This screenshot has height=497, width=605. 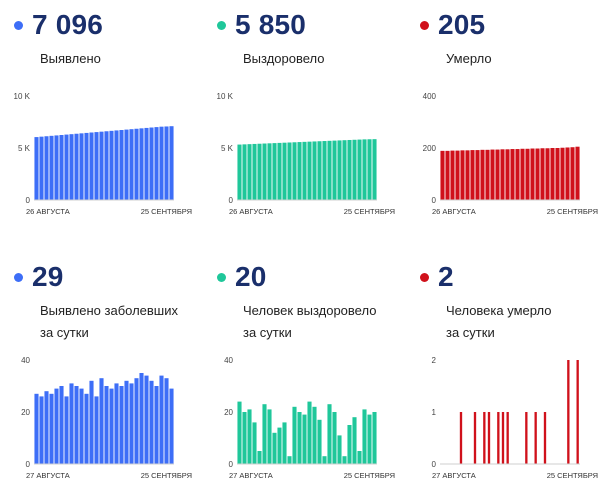 I want to click on stat-label: Умерло, so click(x=469, y=58).